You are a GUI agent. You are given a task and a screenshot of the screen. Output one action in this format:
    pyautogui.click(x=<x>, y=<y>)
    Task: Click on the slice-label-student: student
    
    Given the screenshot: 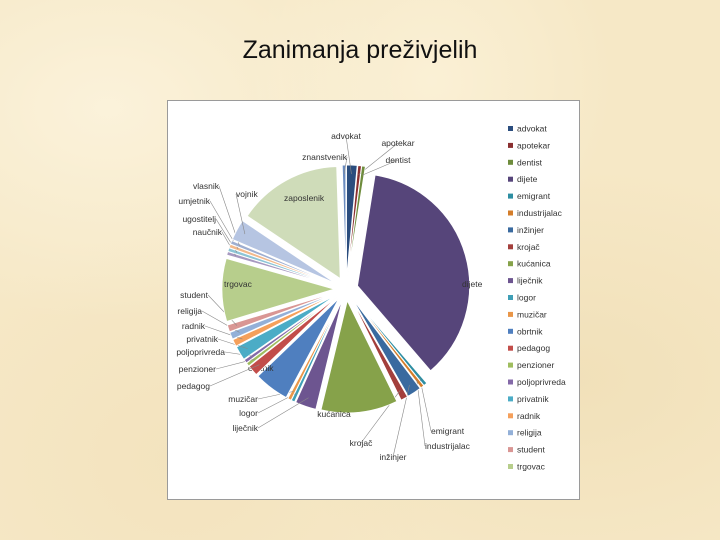 What is the action you would take?
    pyautogui.click(x=194, y=295)
    